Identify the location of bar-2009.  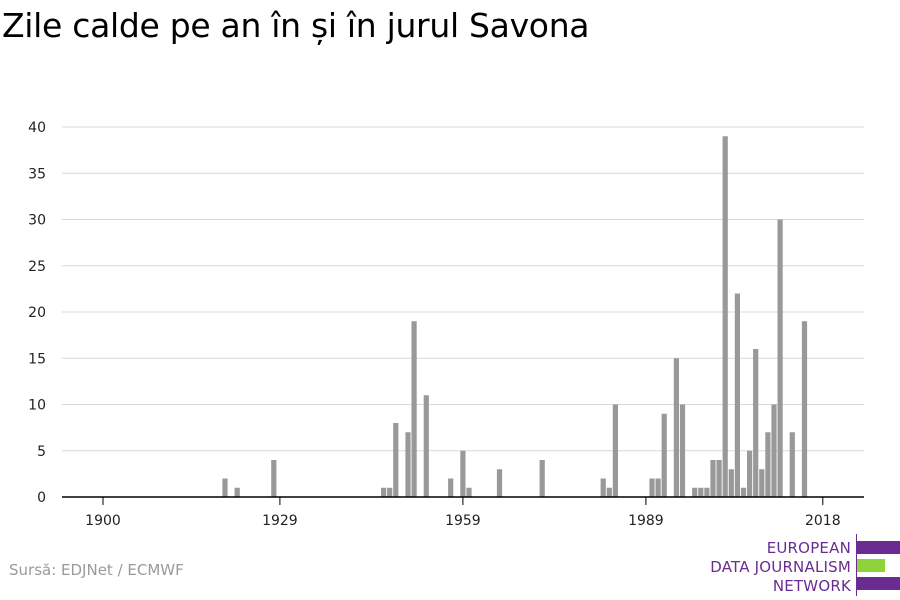
(768, 464).